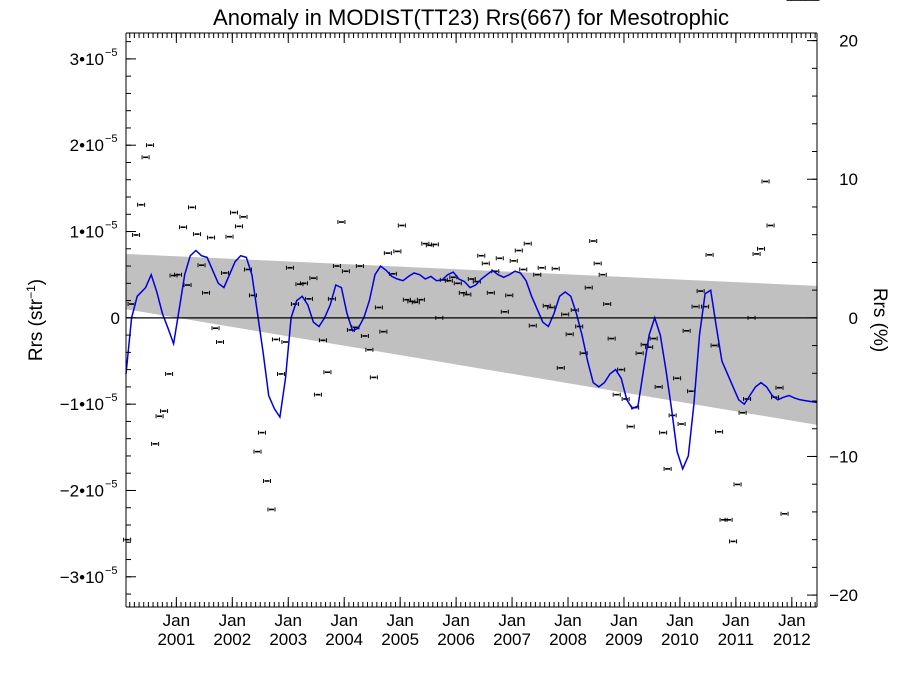  What do you see at coordinates (288, 639) in the screenshot?
I see `x-tick-year: 2003` at bounding box center [288, 639].